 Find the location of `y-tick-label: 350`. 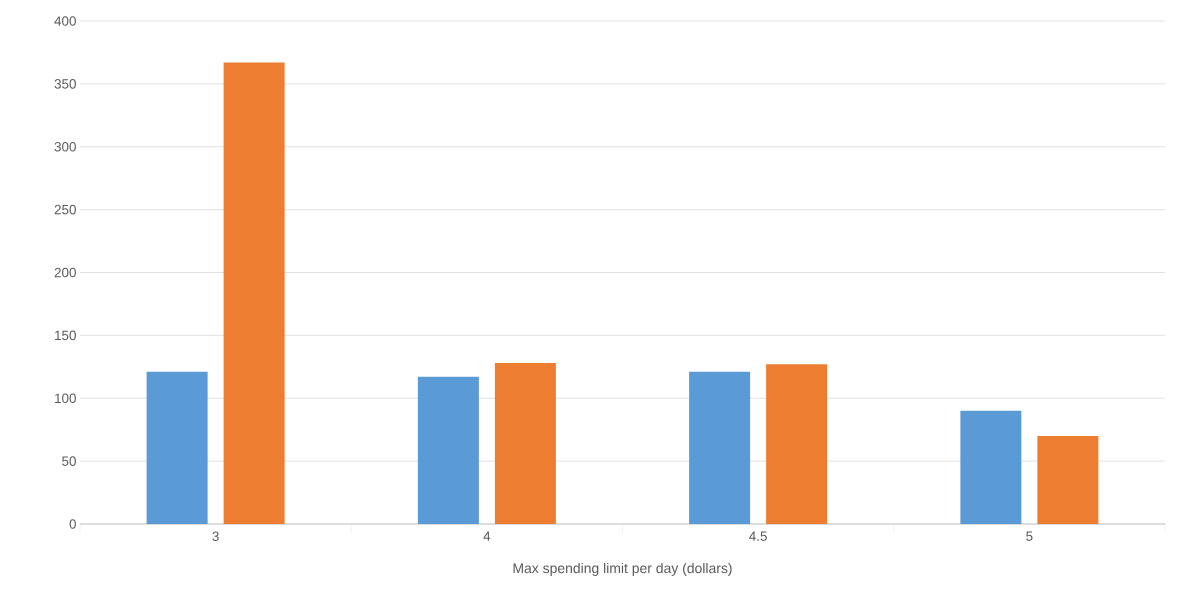

y-tick-label: 350 is located at coordinates (65, 84).